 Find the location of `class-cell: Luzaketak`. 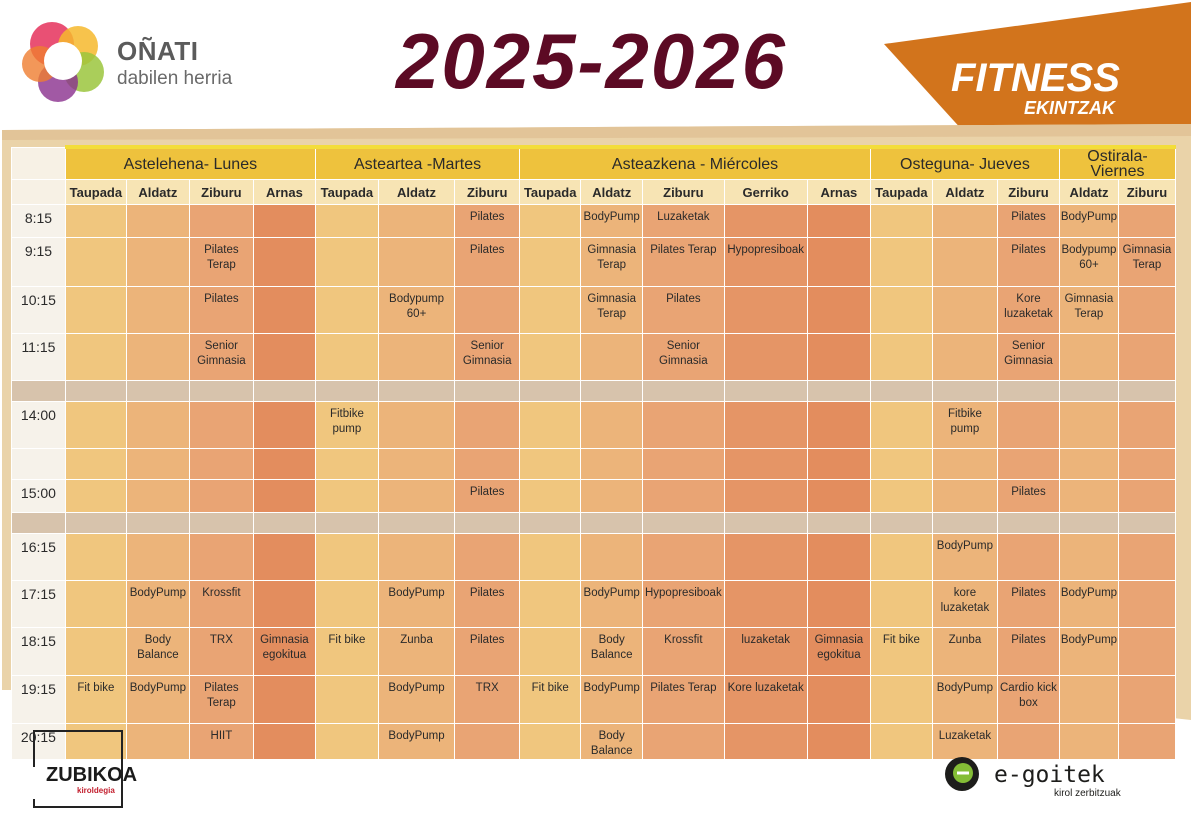

class-cell: Luzaketak is located at coordinates (964, 741).